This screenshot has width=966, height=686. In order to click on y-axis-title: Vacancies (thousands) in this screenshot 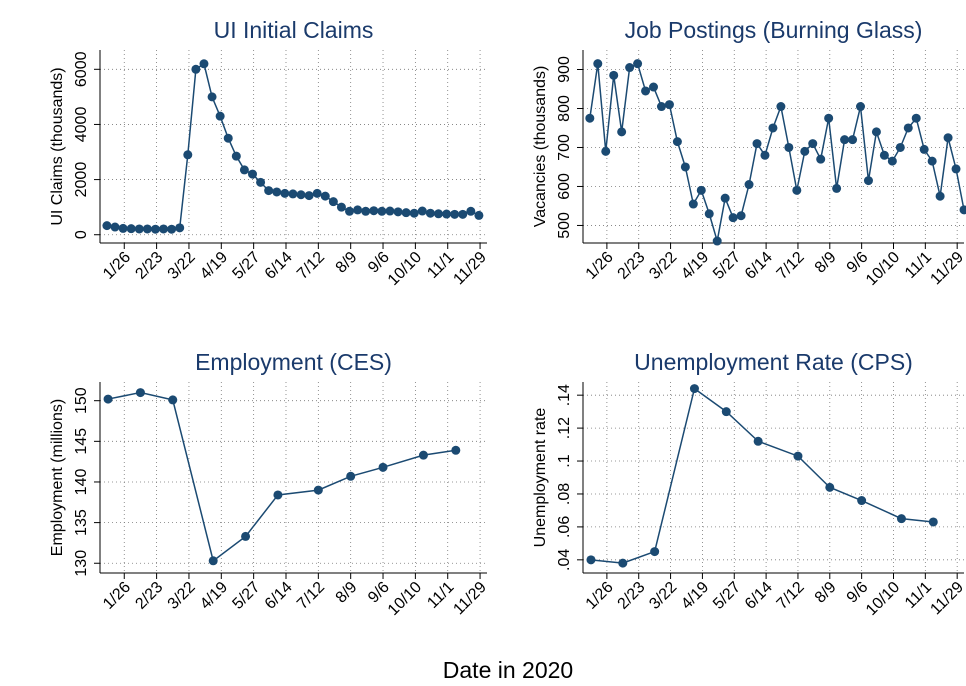, I will do `click(540, 147)`.